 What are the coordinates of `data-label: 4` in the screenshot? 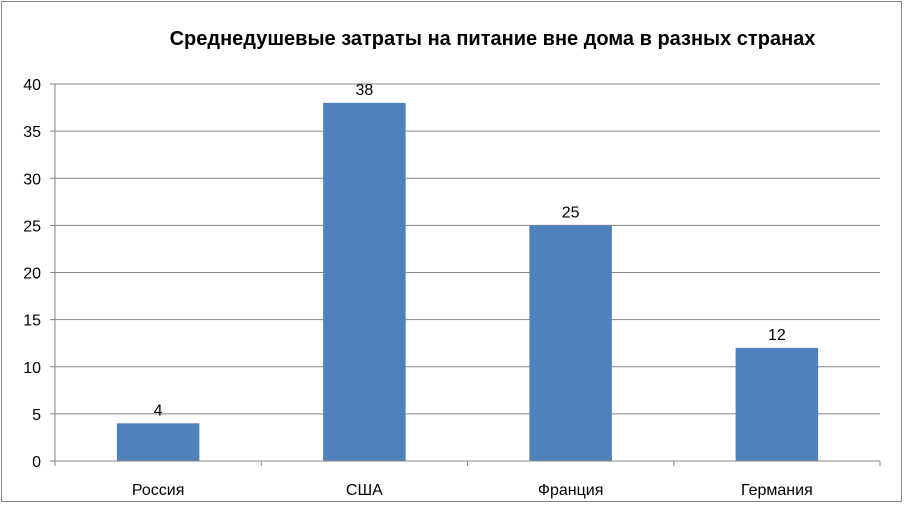 It's located at (158, 410).